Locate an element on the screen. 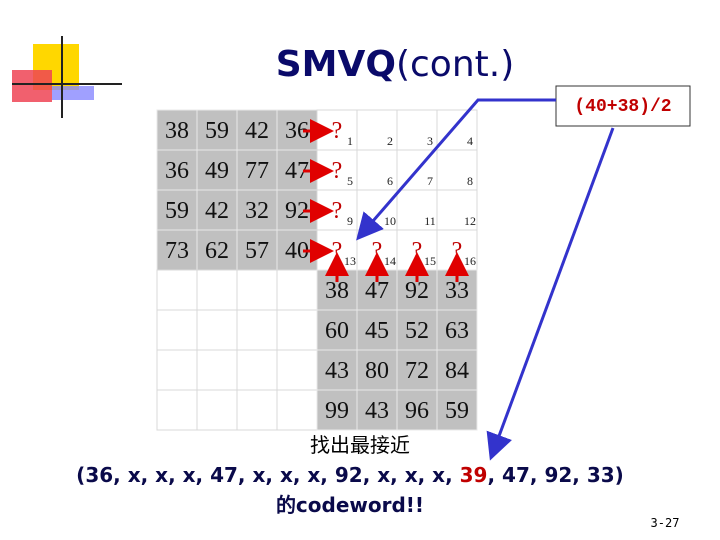 This screenshot has width=720, height=540. decoration is located at coordinates (67, 77).